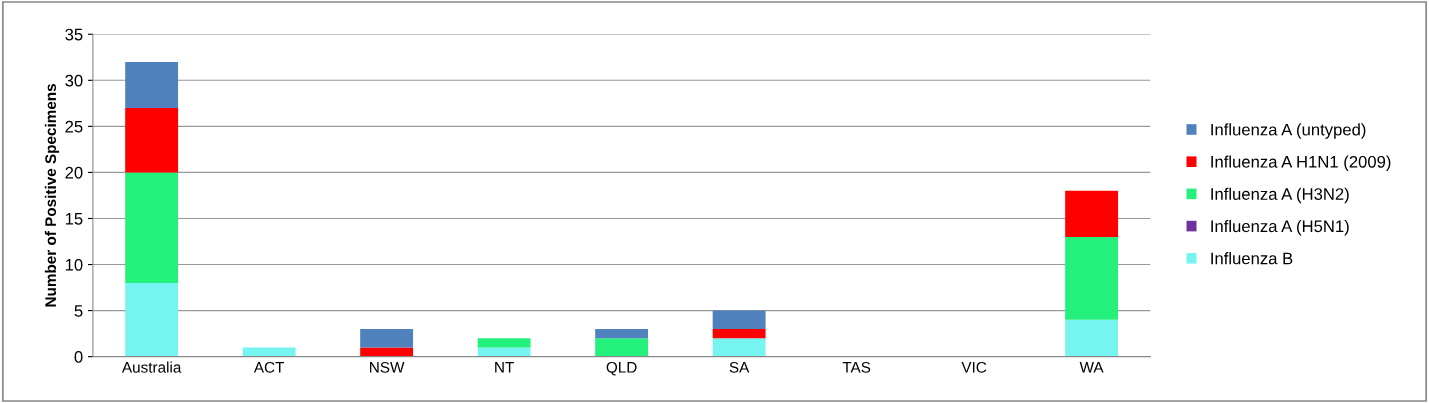 This screenshot has width=1429, height=403. Describe the element at coordinates (151, 367) in the screenshot. I see `x-tick-label: Australia` at that location.